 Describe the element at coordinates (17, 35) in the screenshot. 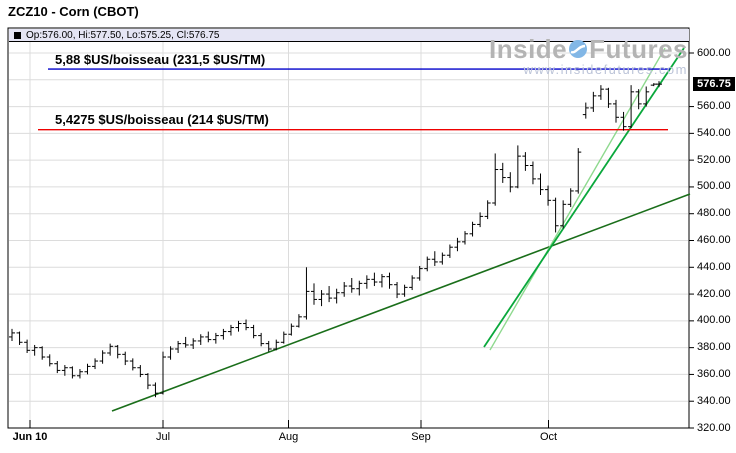

I see `series-legend-swatch-icon` at that location.